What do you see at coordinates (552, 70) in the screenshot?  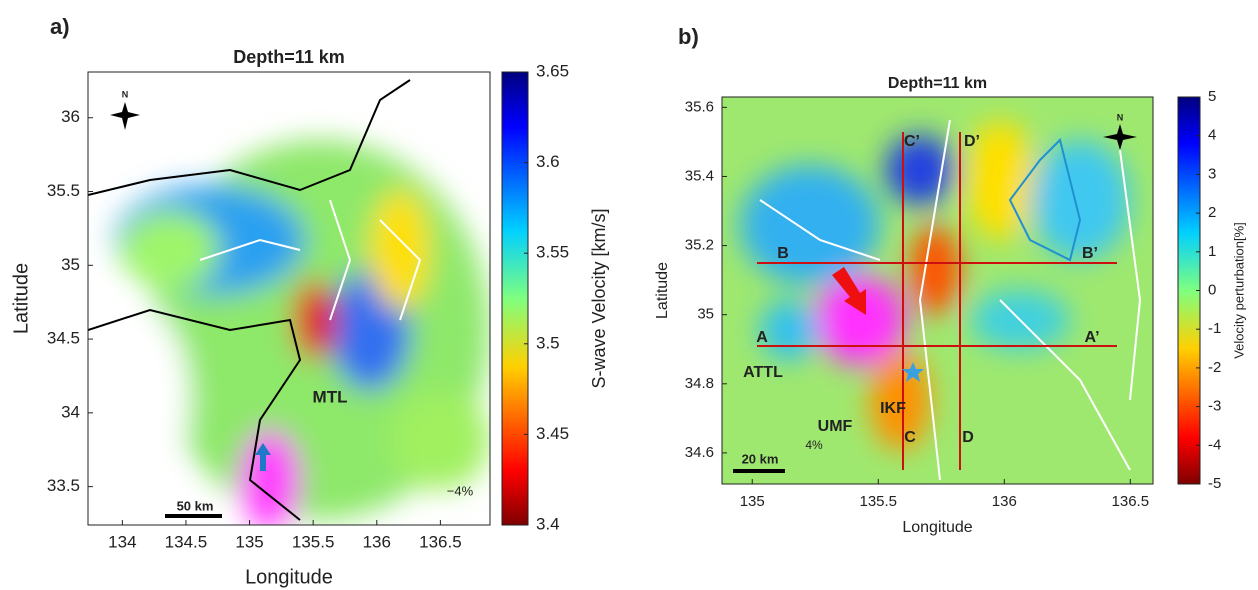 I see `colorbar-tick-label: 3.65` at bounding box center [552, 70].